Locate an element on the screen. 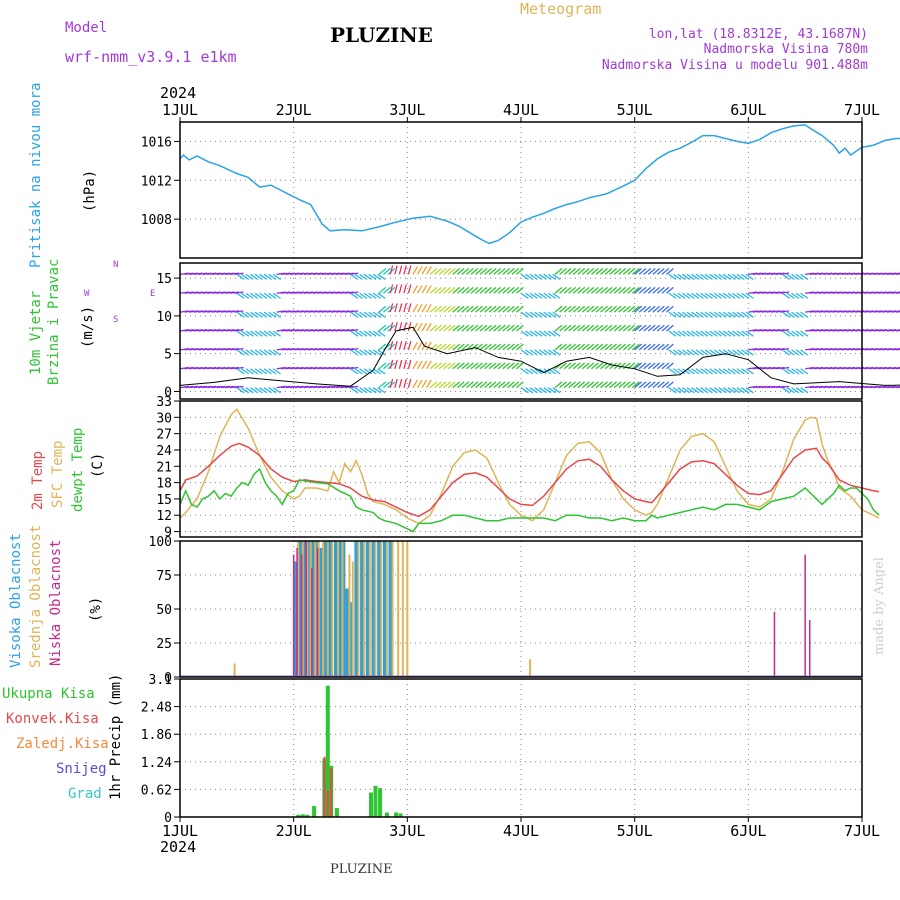 The height and width of the screenshot is (900, 900). low-cloud-bar is located at coordinates (297, 612).